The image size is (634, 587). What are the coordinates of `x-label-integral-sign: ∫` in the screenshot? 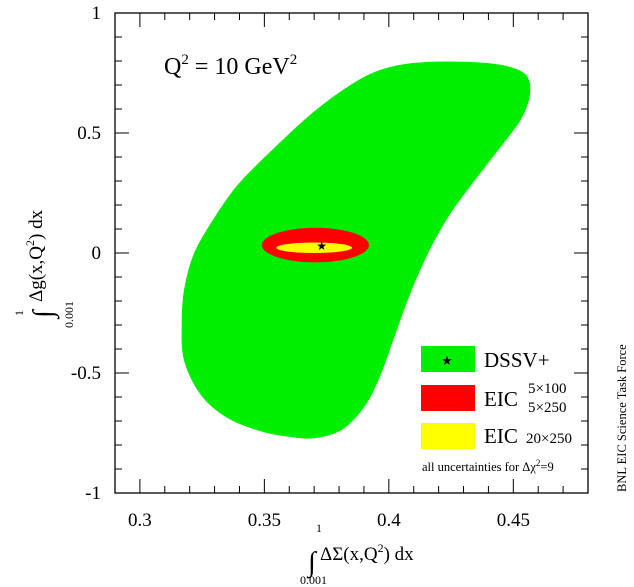 It's located at (312, 563).